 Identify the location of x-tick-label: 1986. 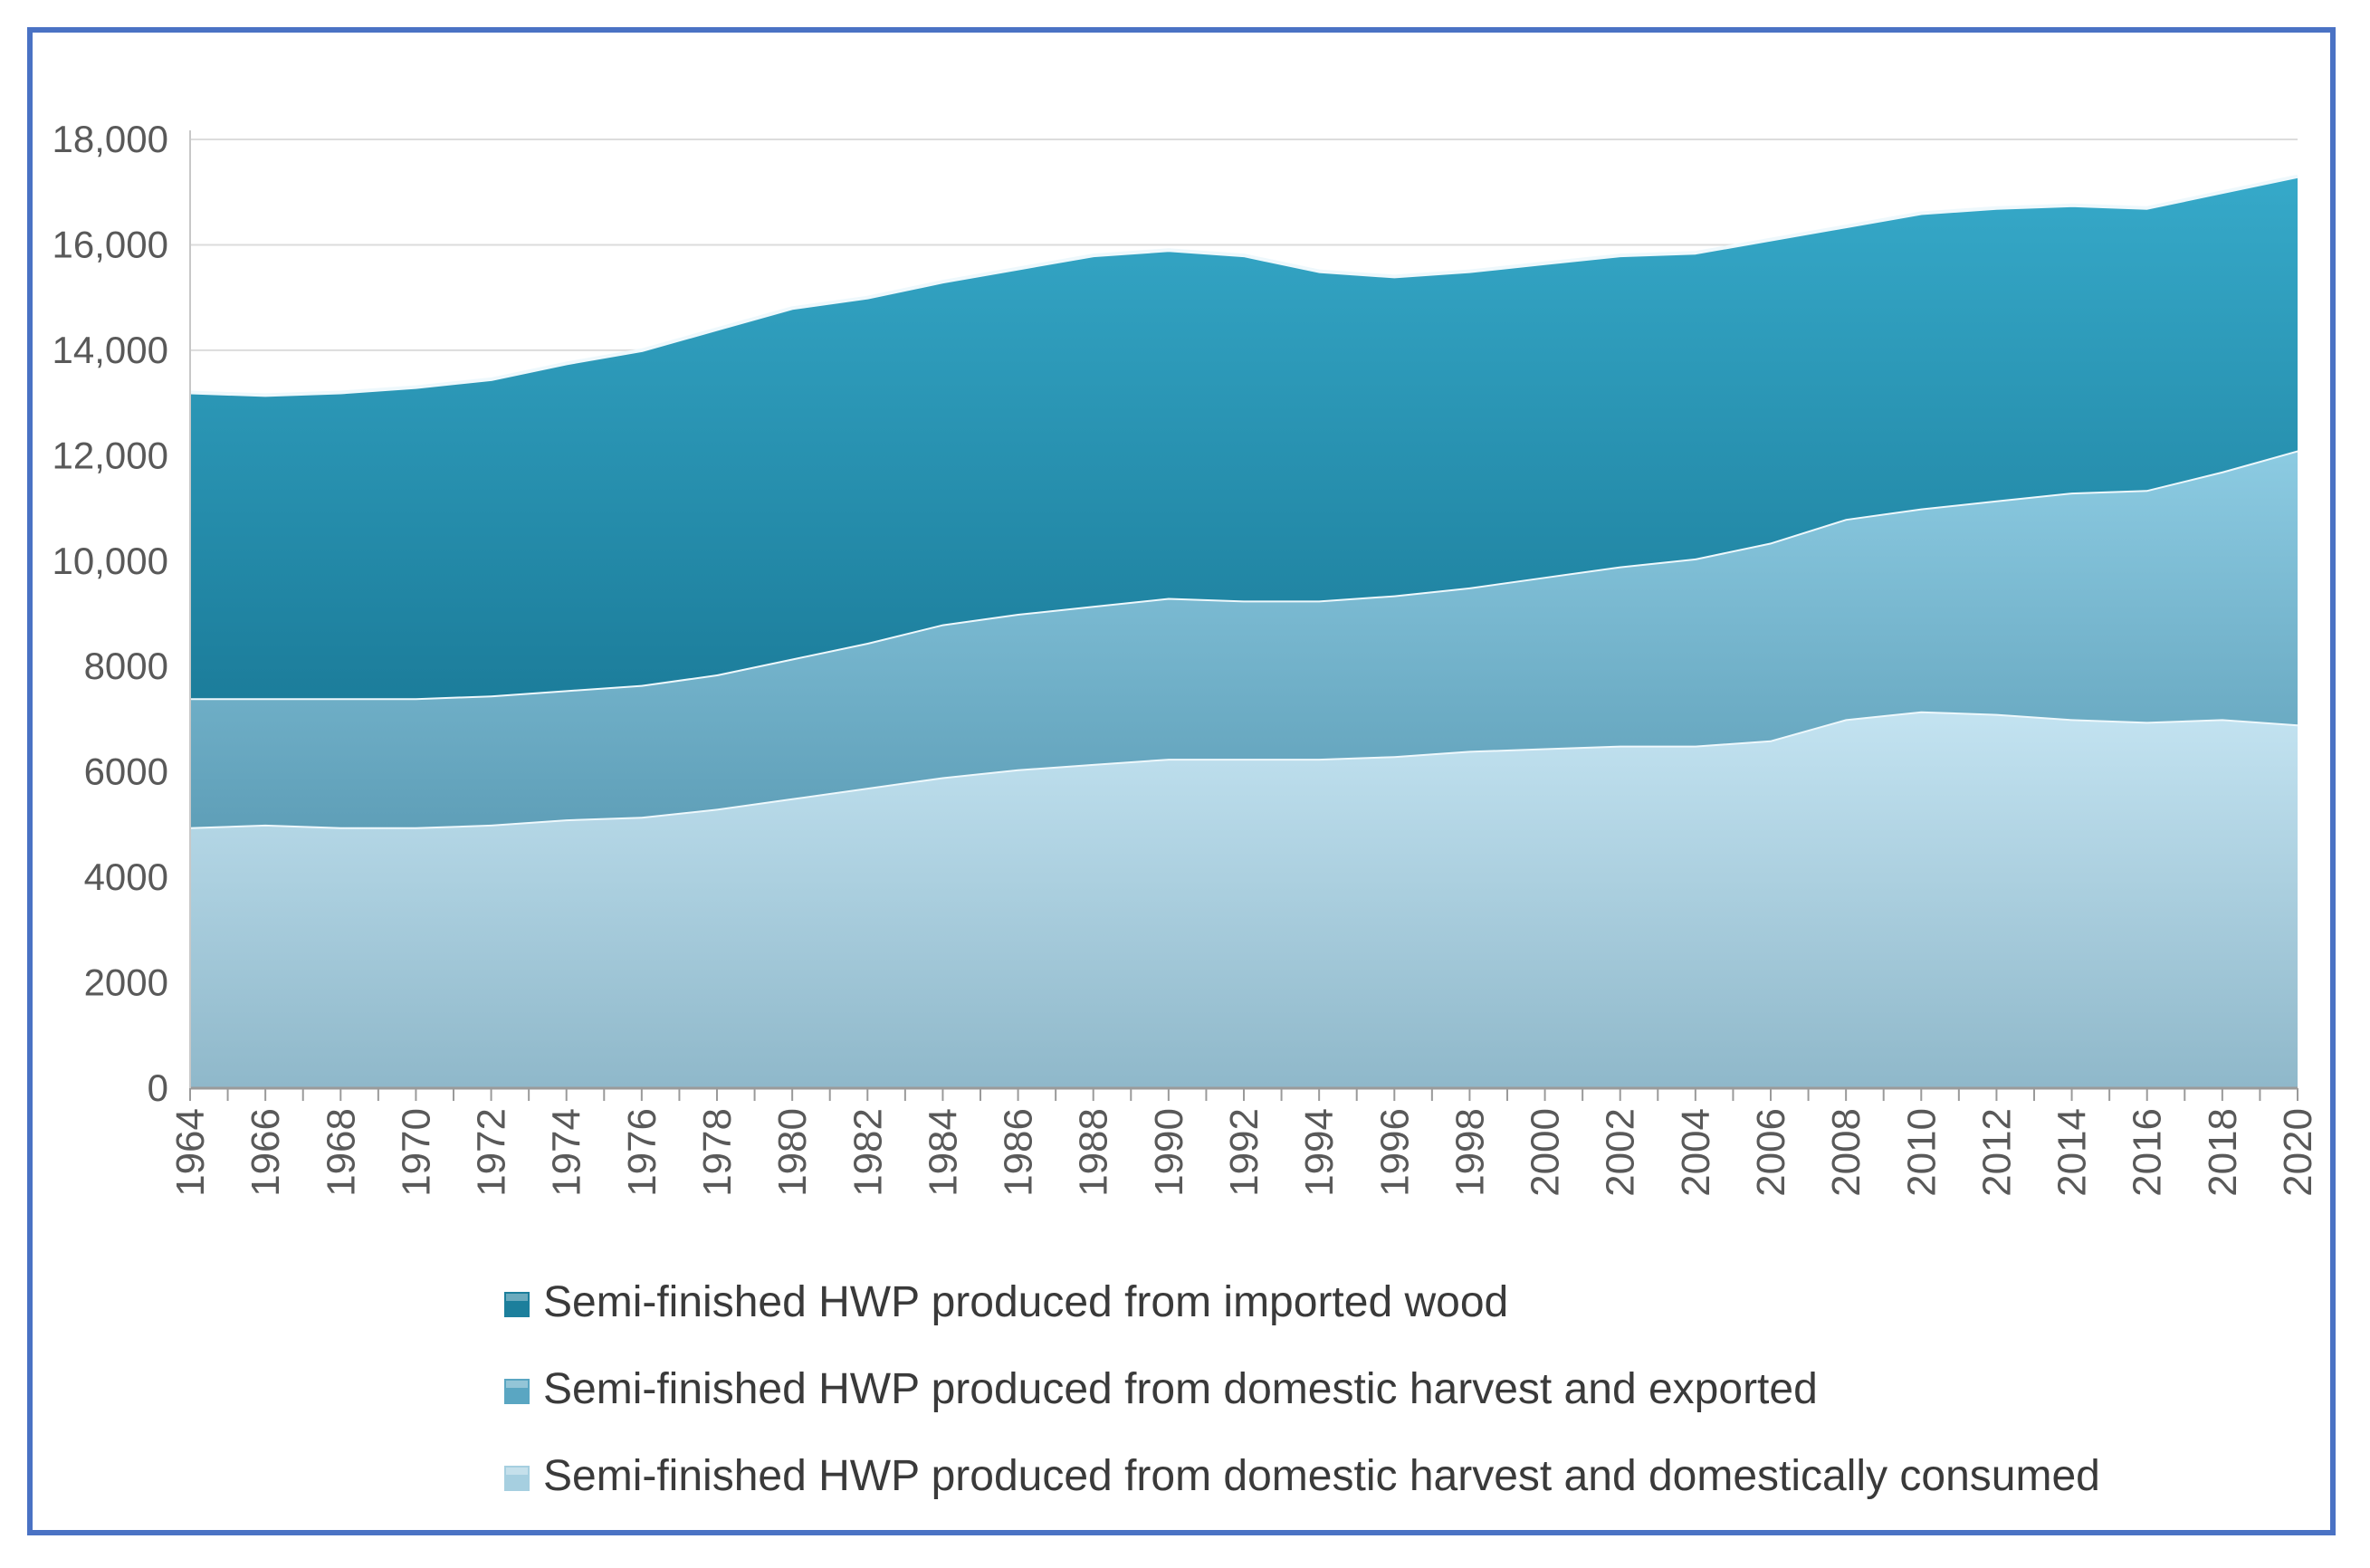
(1019, 1152).